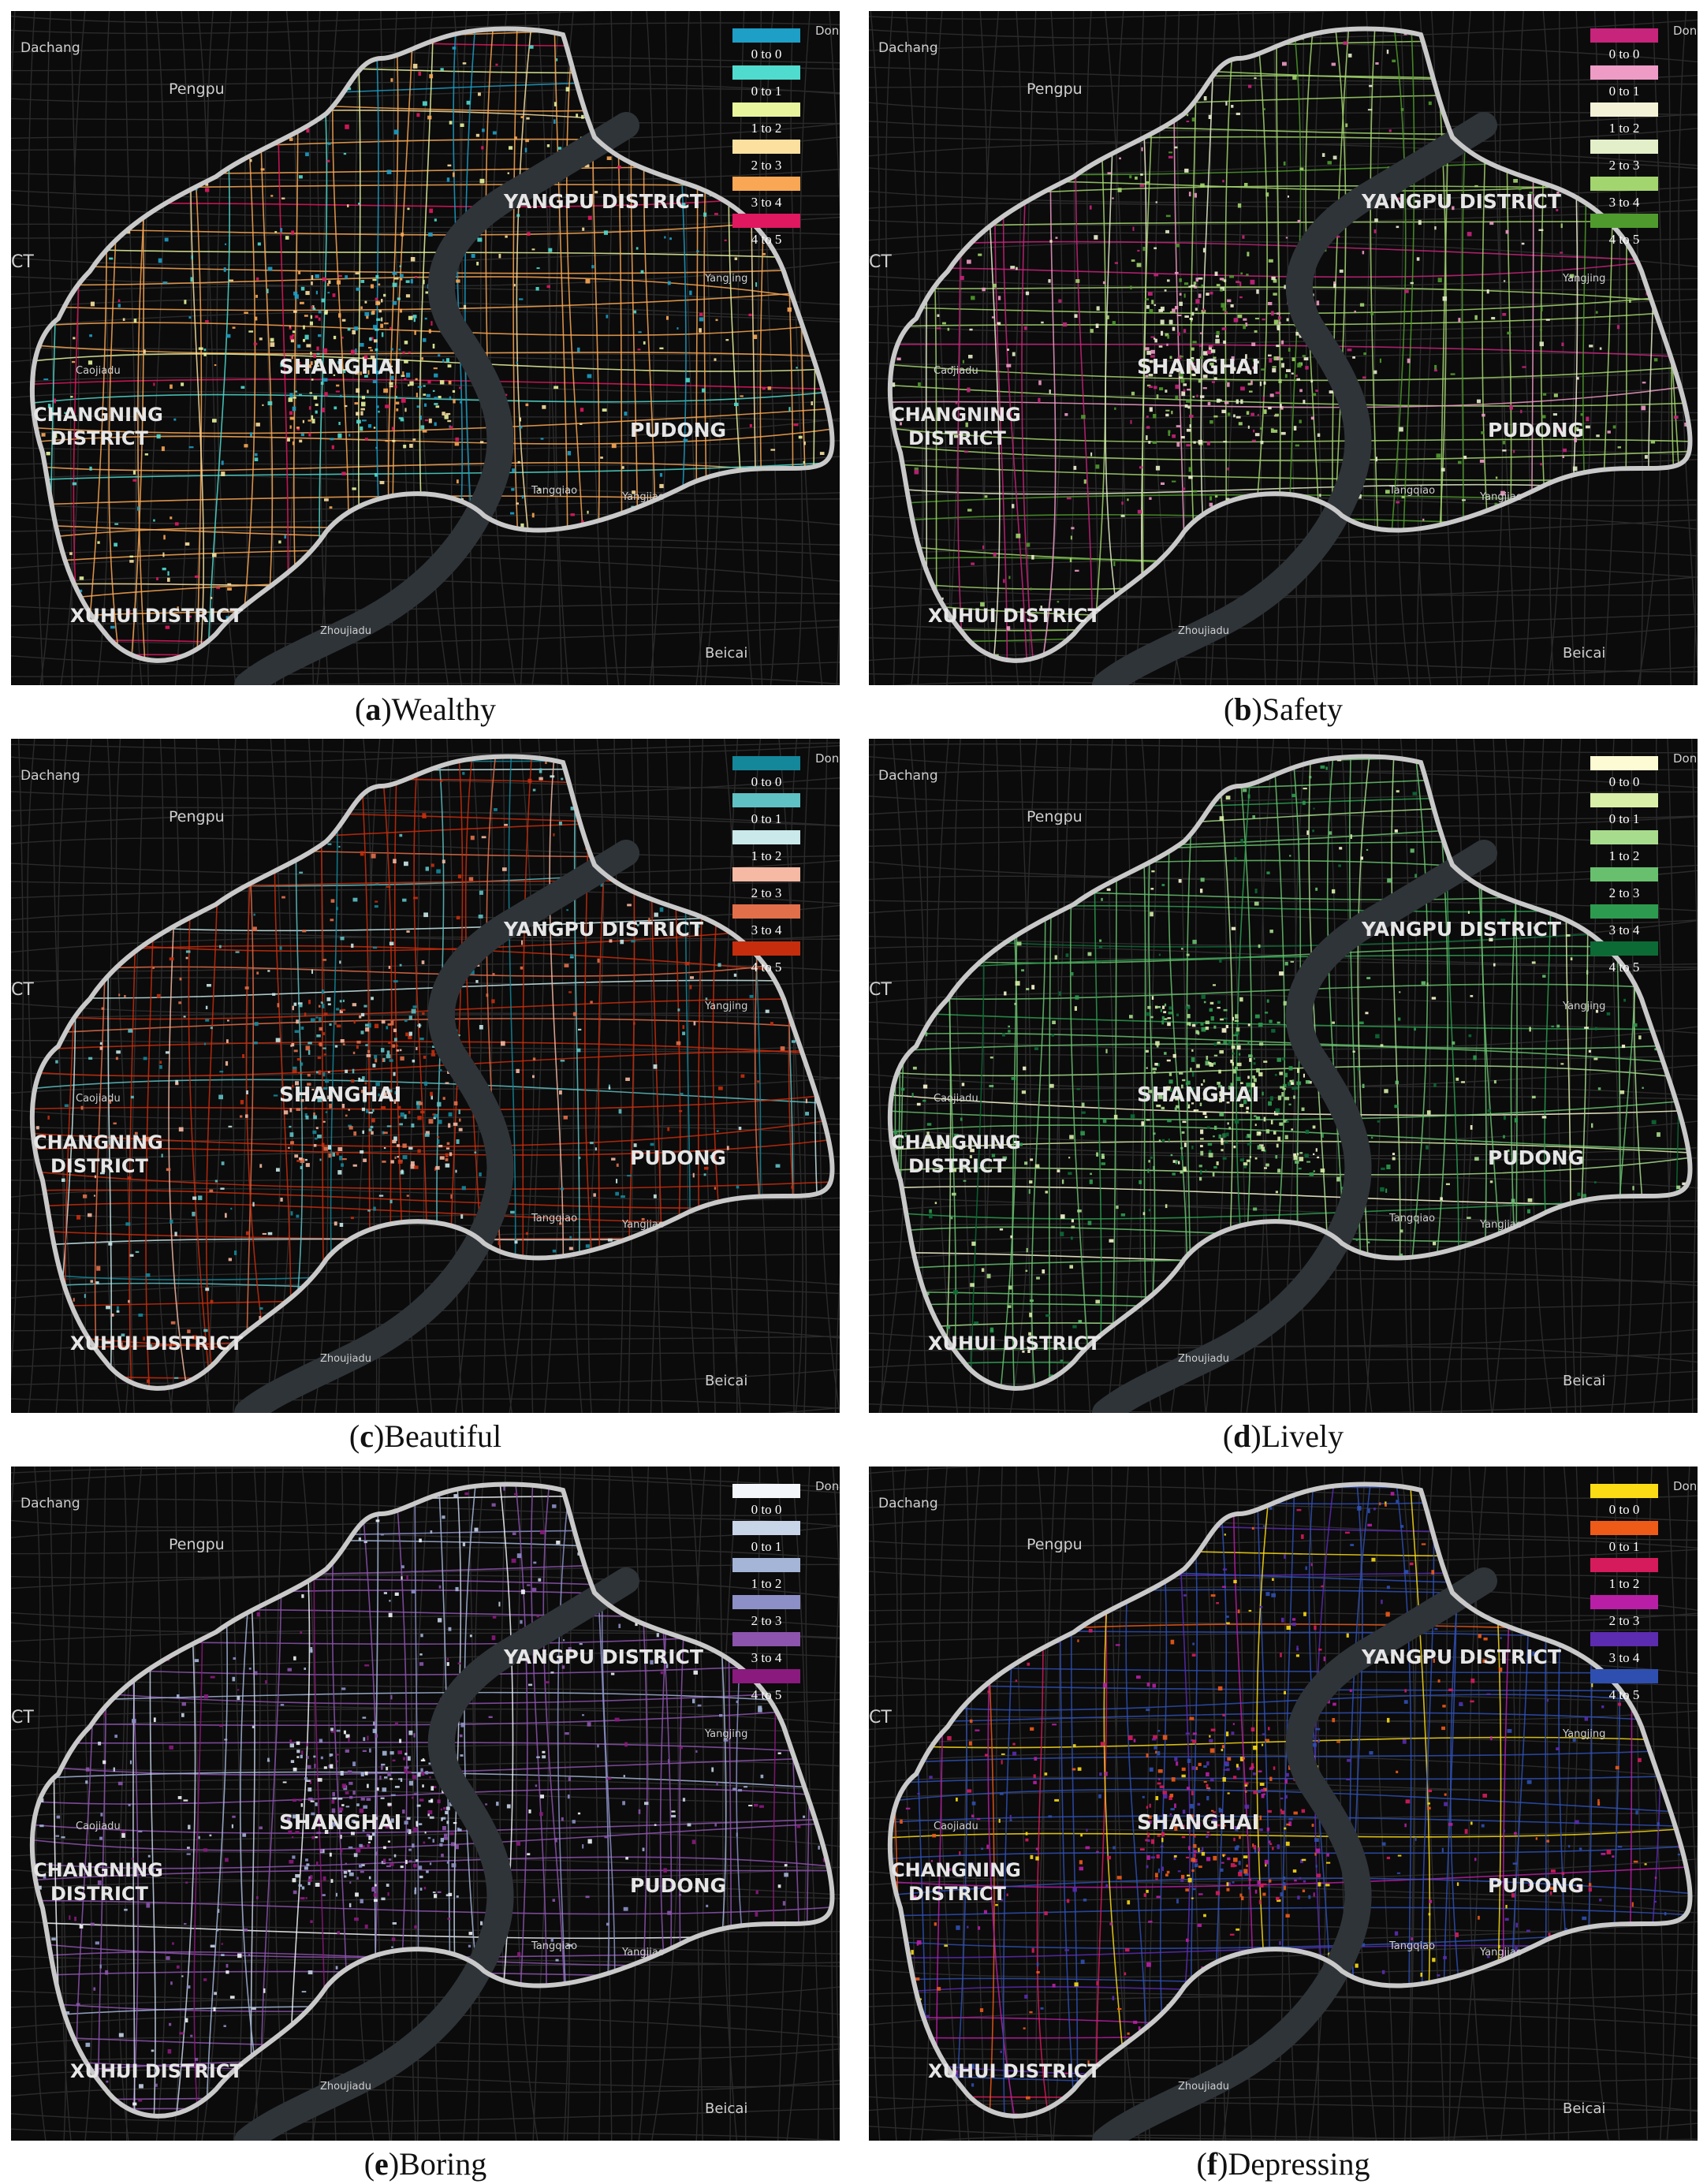  I want to click on caption-letter: e, so click(382, 2164).